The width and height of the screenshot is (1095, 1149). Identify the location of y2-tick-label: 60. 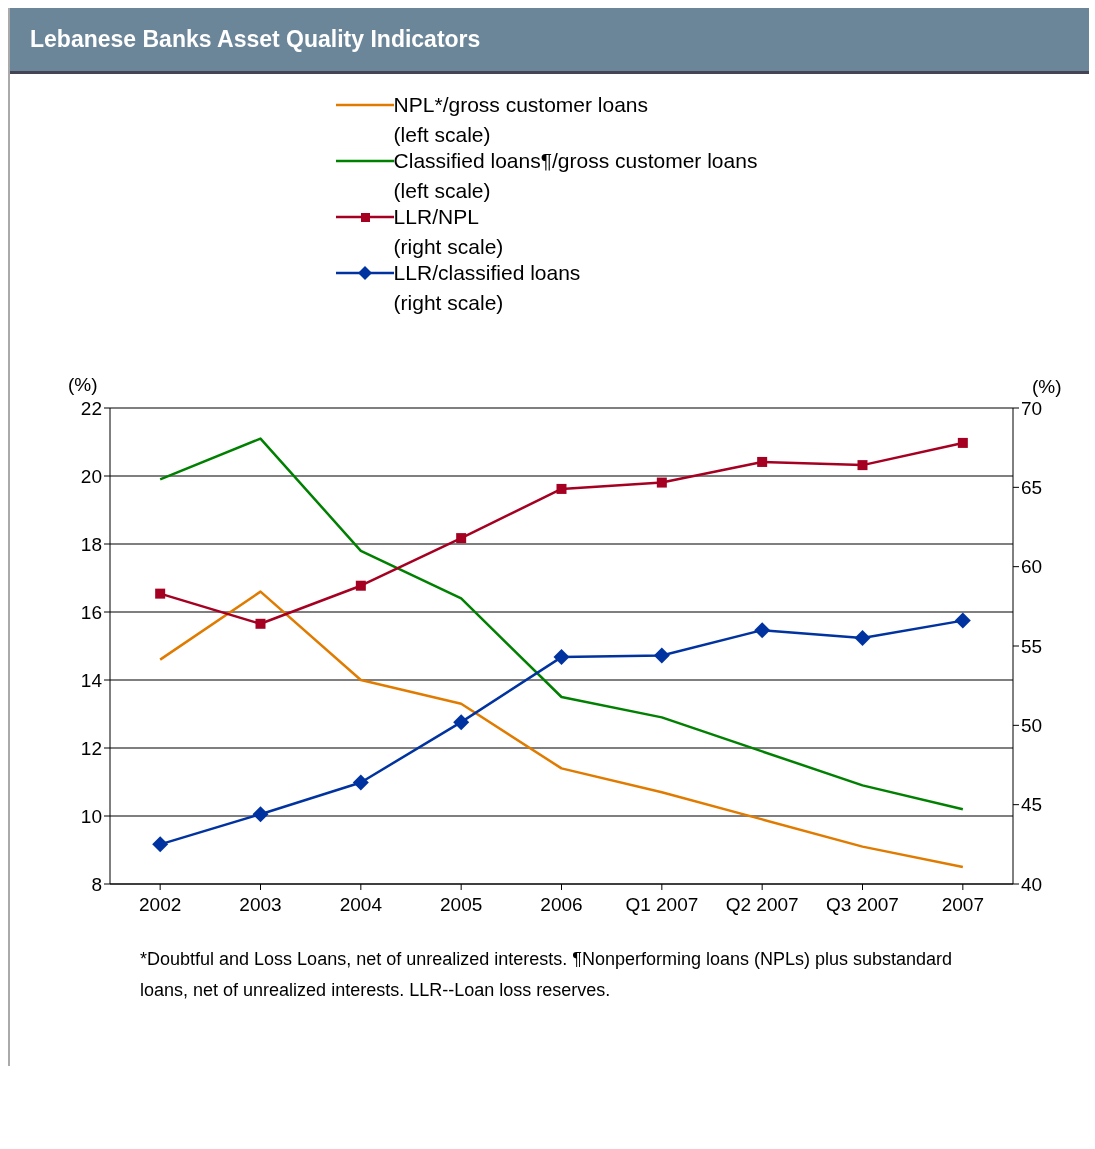
(1032, 567).